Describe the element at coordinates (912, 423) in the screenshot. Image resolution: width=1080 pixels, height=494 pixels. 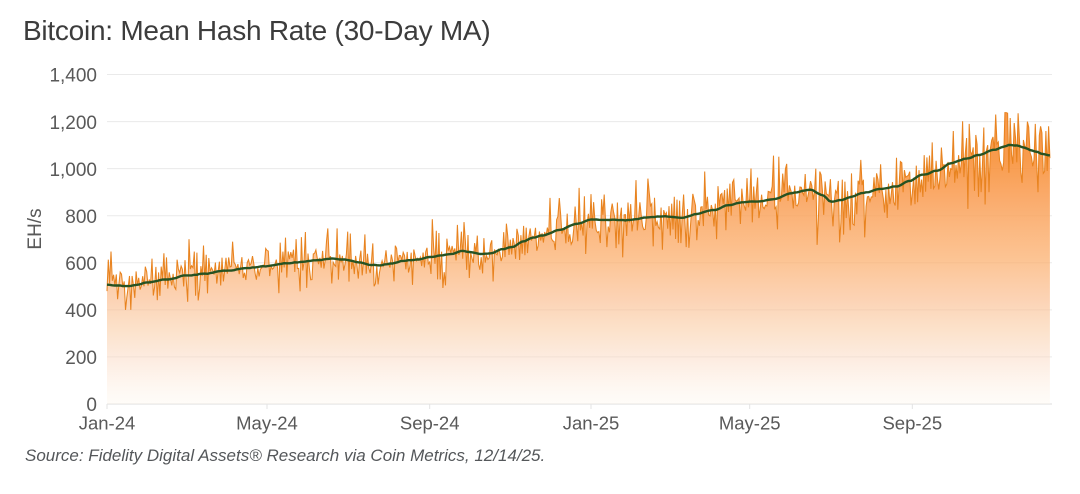
I see `svg-text: Sep-25` at that location.